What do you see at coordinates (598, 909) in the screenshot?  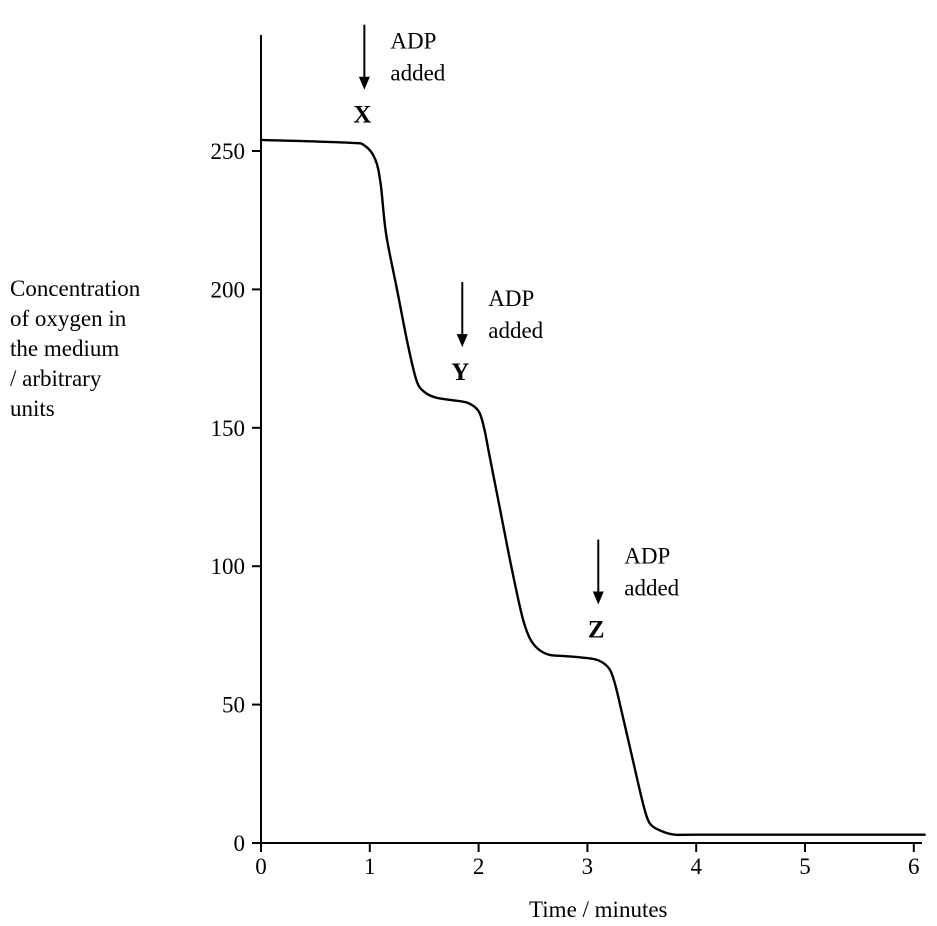 I see `x-axis-title: Time / minutes` at bounding box center [598, 909].